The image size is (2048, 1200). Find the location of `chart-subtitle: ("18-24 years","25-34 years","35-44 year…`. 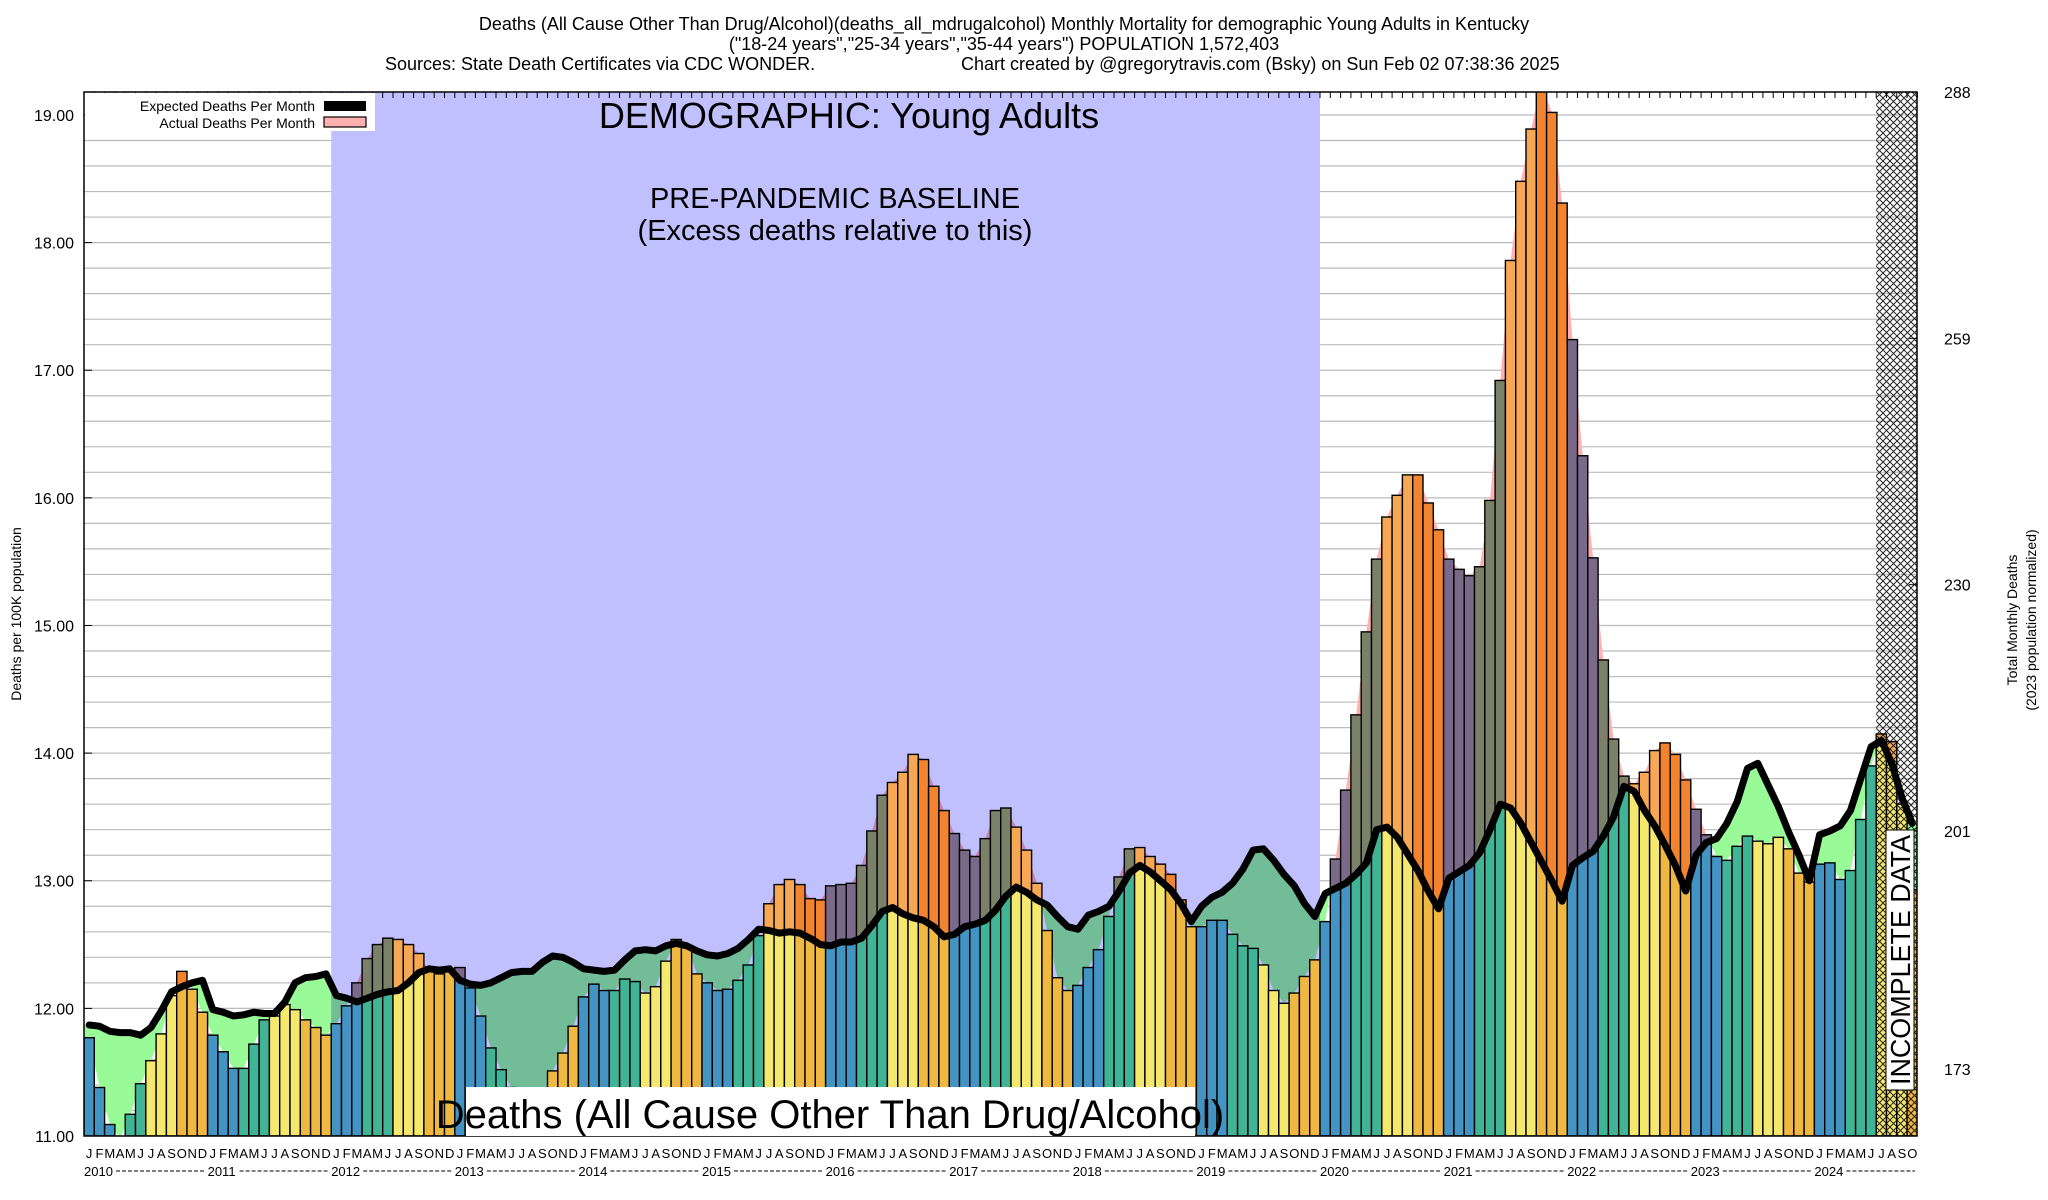

chart-subtitle: ("18-24 years","25-34 years","35-44 year… is located at coordinates (1004, 44).